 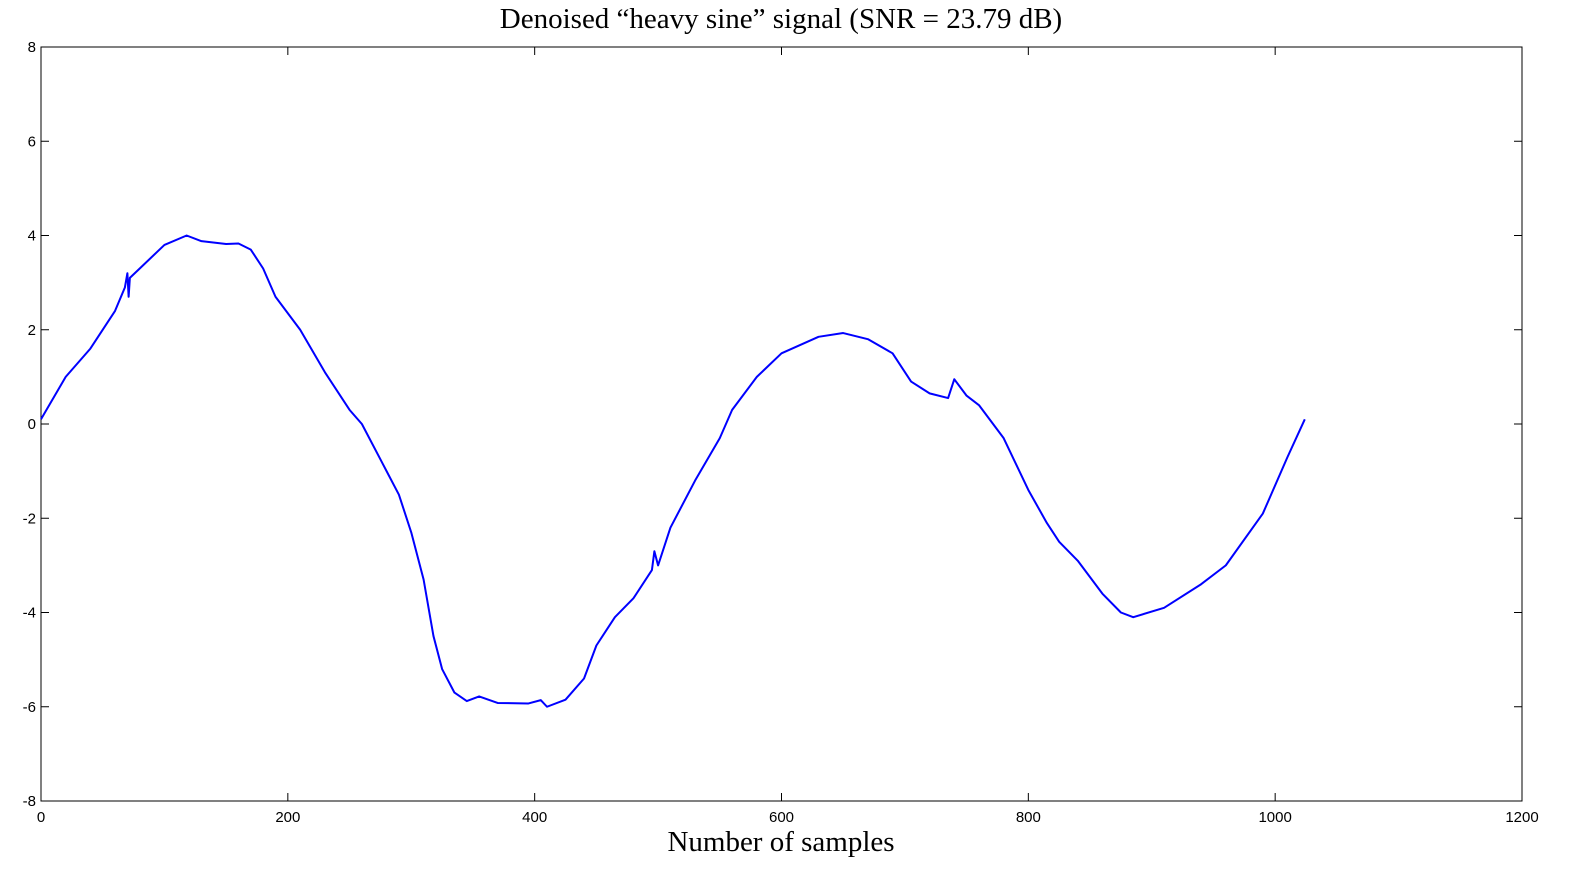 I want to click on x-tick-label: 1000, so click(x=1274, y=817).